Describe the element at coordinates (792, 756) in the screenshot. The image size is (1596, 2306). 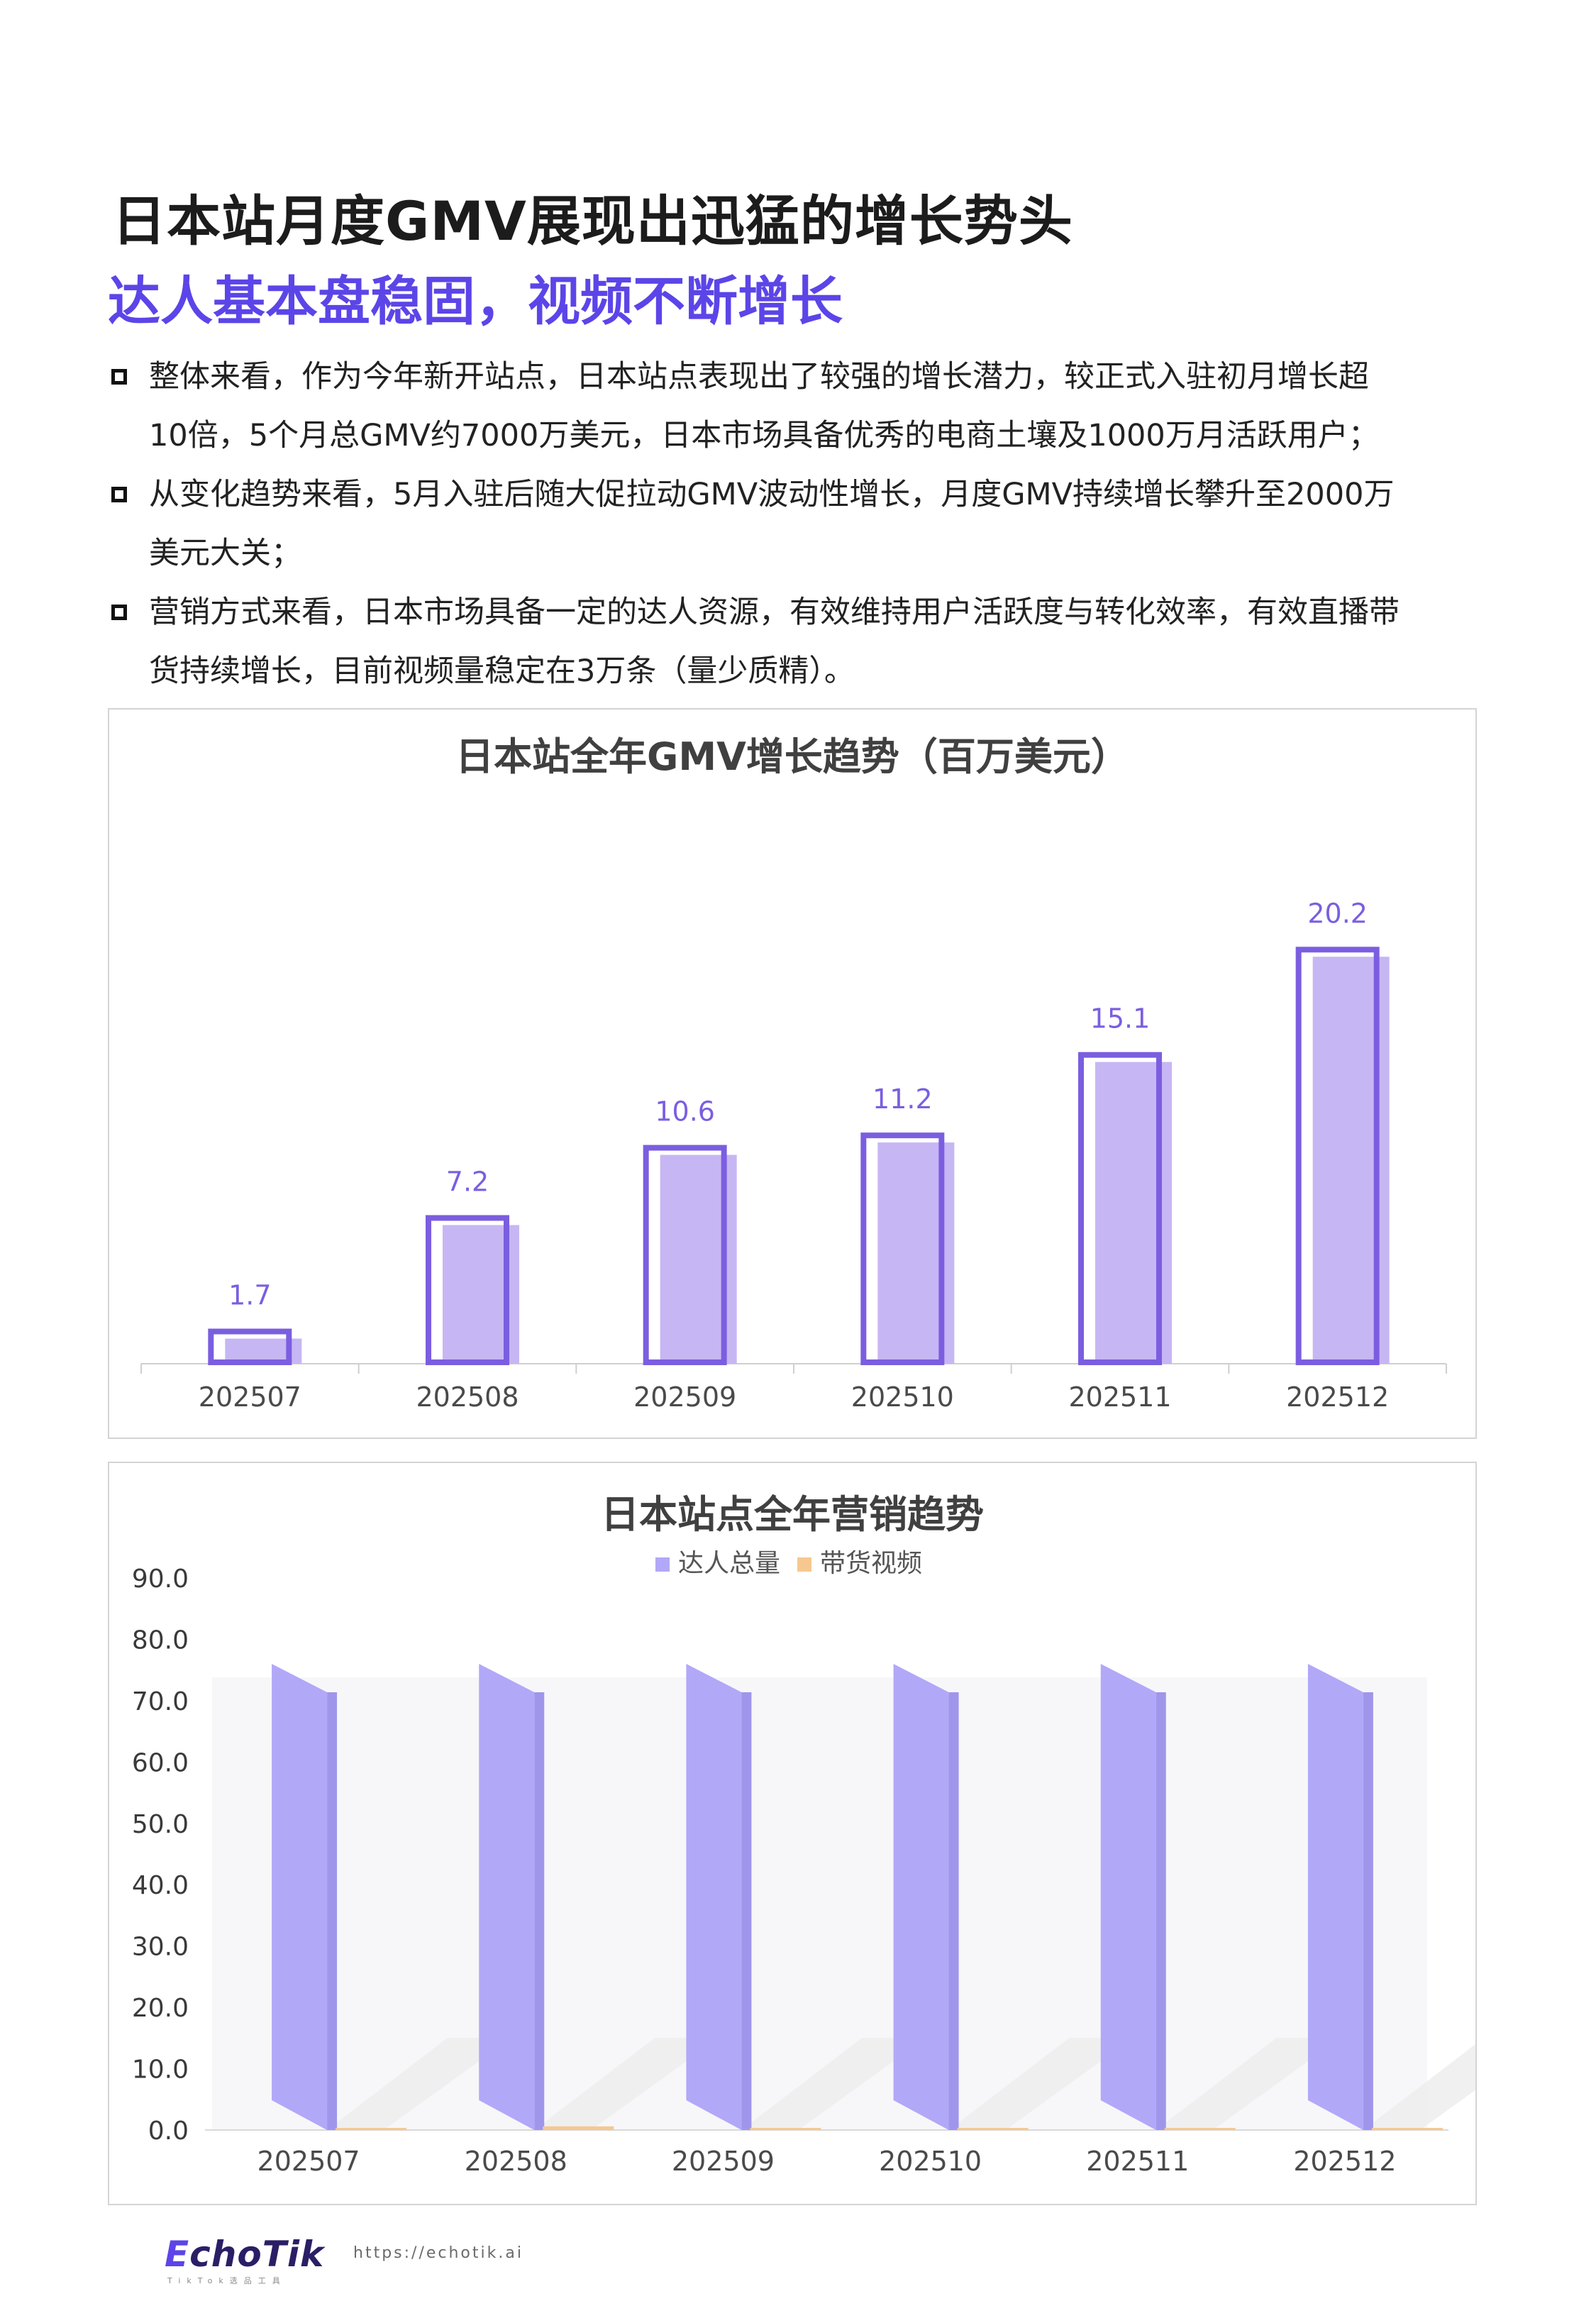
I see `gmv-chart-title: 日本站全年GMV增长趋势（百万美元）` at that location.